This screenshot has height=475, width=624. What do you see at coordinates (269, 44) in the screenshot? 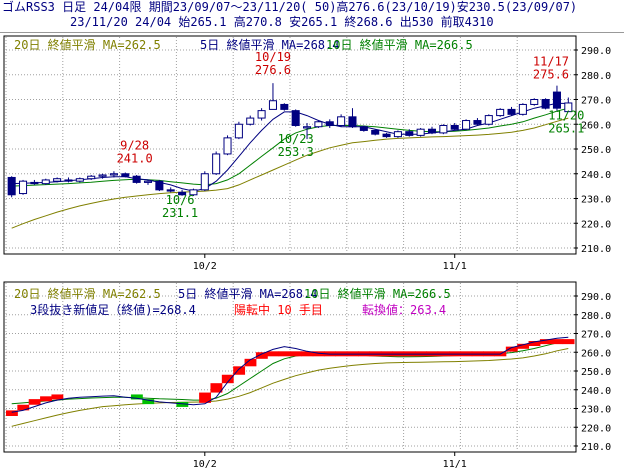
I see `p1-legend-1: 5日 終値平滑 MA=268.4` at bounding box center [269, 44].